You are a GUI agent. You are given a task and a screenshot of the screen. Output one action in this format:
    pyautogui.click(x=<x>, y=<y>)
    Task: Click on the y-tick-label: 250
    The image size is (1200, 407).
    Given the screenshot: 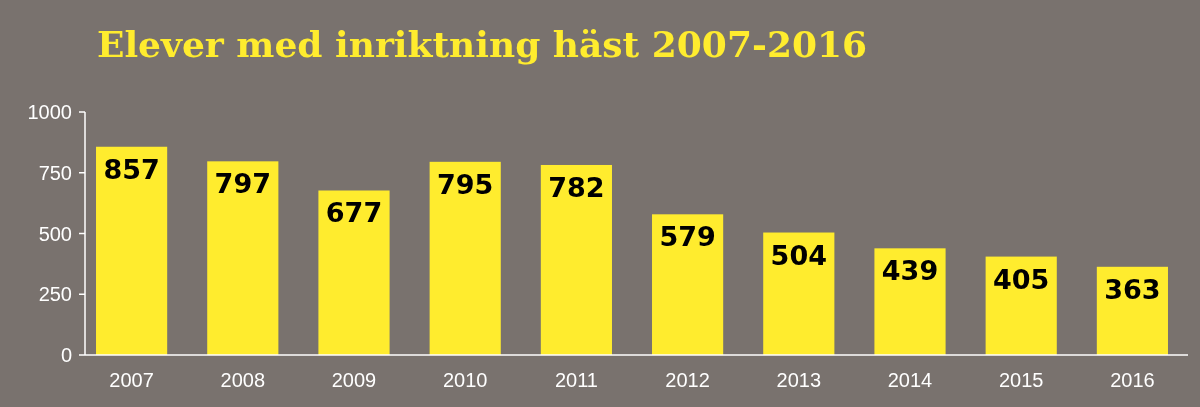 What is the action you would take?
    pyautogui.click(x=55, y=294)
    